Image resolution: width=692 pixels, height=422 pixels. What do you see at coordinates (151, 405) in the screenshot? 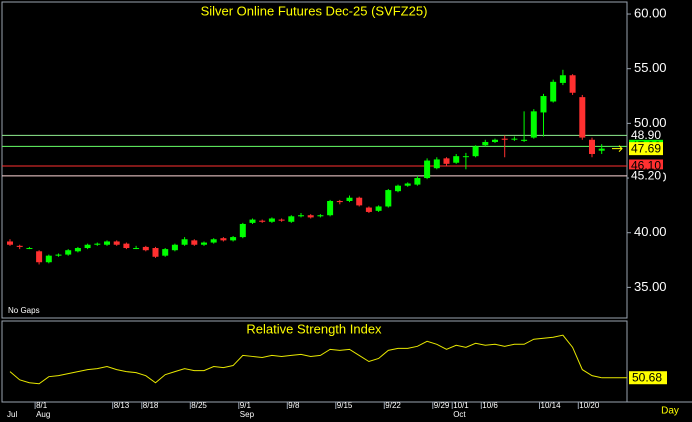
I see `x-tick-label: 8/18` at bounding box center [151, 405].